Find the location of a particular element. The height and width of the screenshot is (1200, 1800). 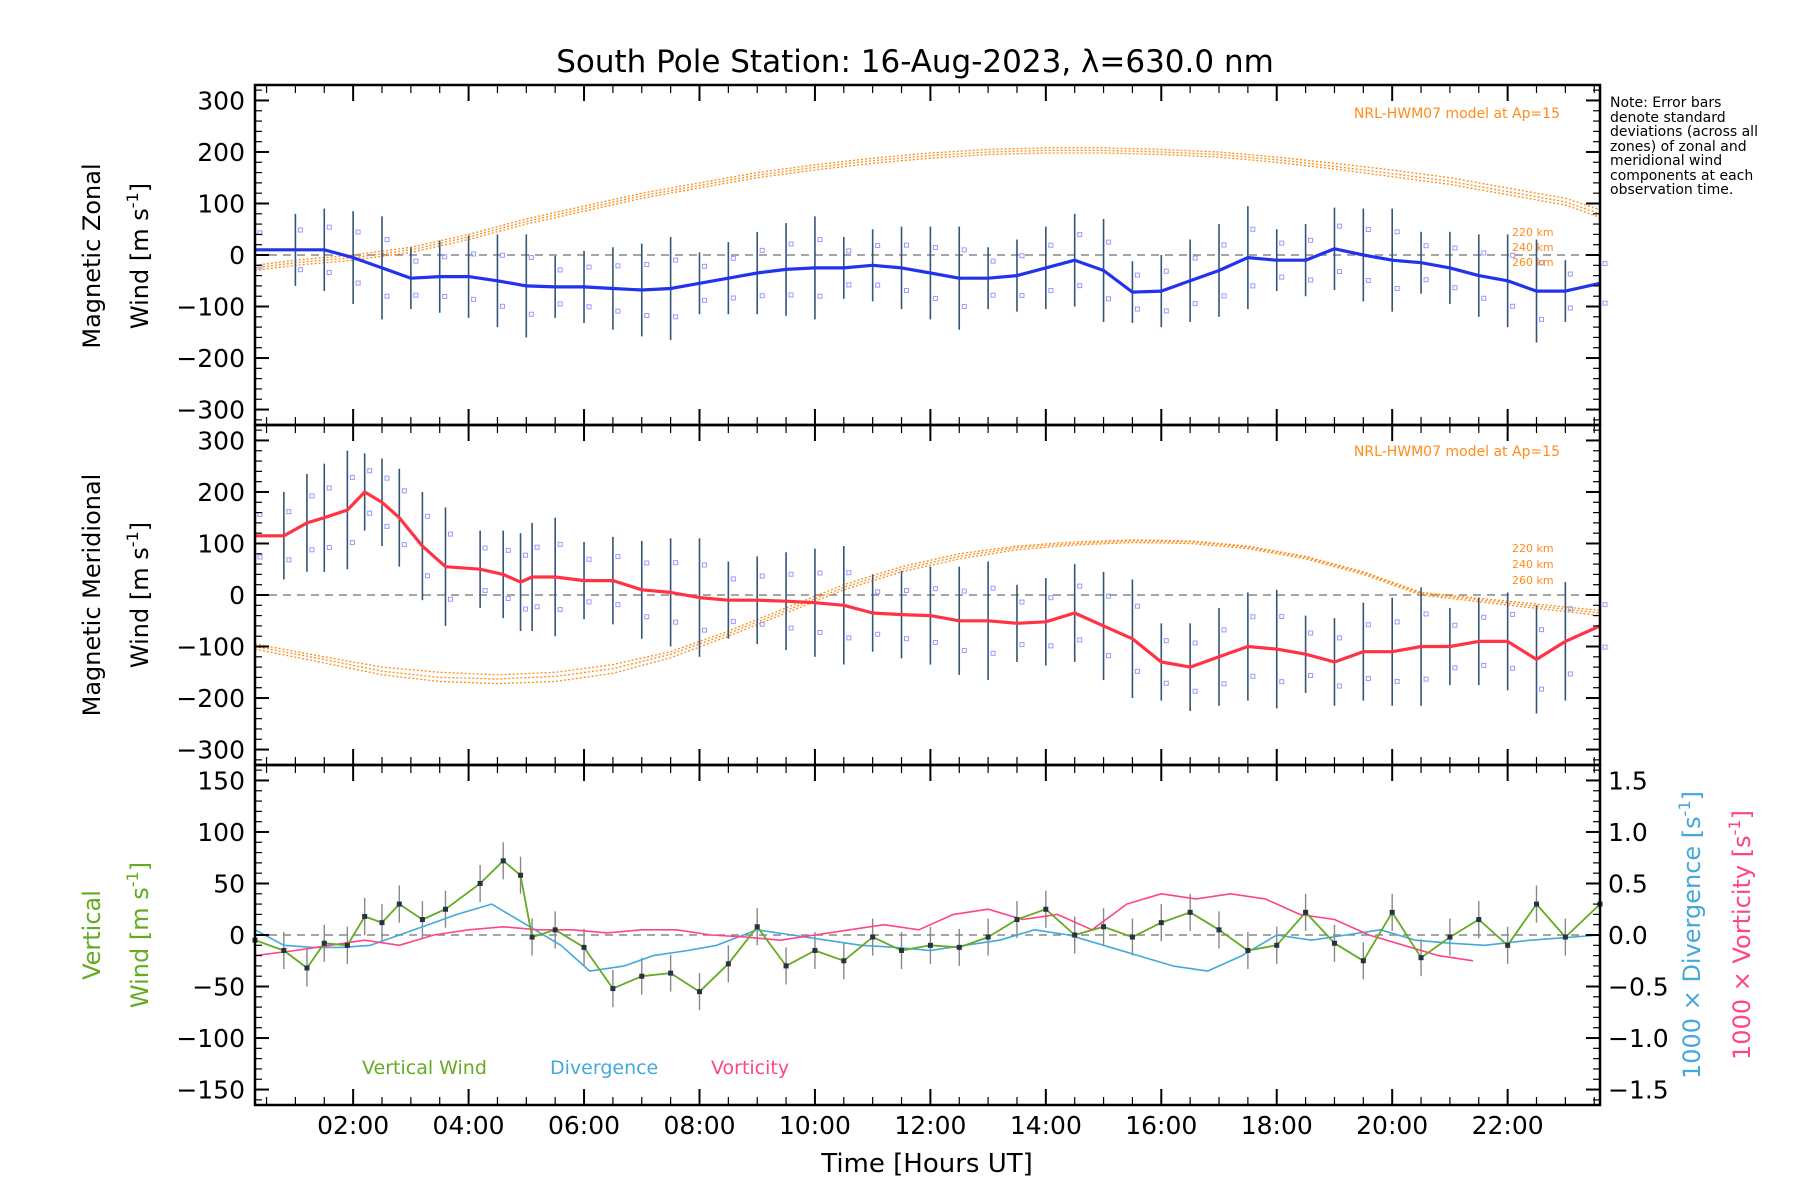

meridional-model-label: NRL-HWM07 model at Ap=15 is located at coordinates (1457, 452).